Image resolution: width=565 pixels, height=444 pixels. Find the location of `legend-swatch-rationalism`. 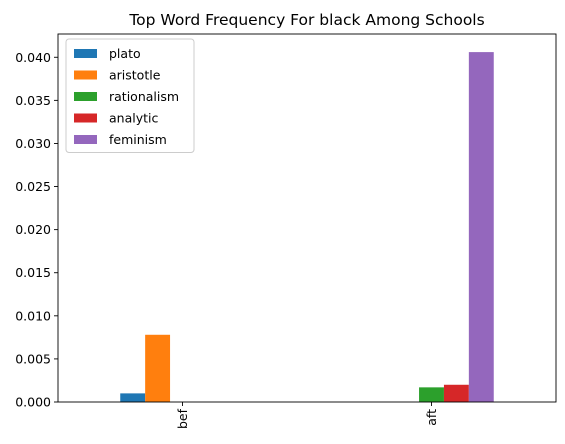

legend-swatch-rationalism is located at coordinates (85, 96).